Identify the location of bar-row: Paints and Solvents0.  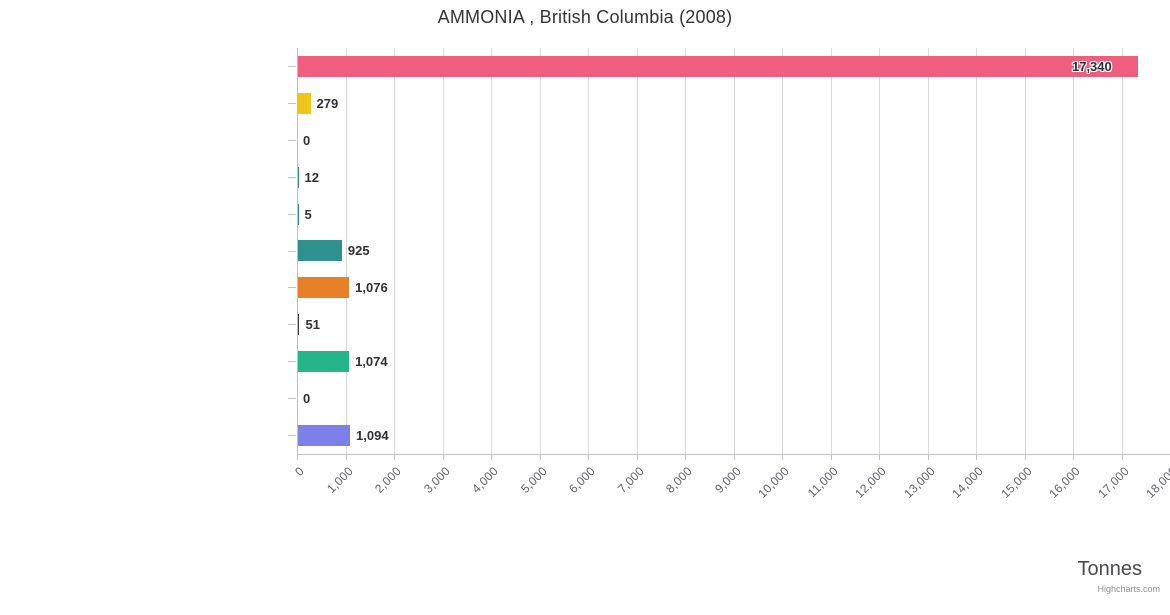
(729, 398).